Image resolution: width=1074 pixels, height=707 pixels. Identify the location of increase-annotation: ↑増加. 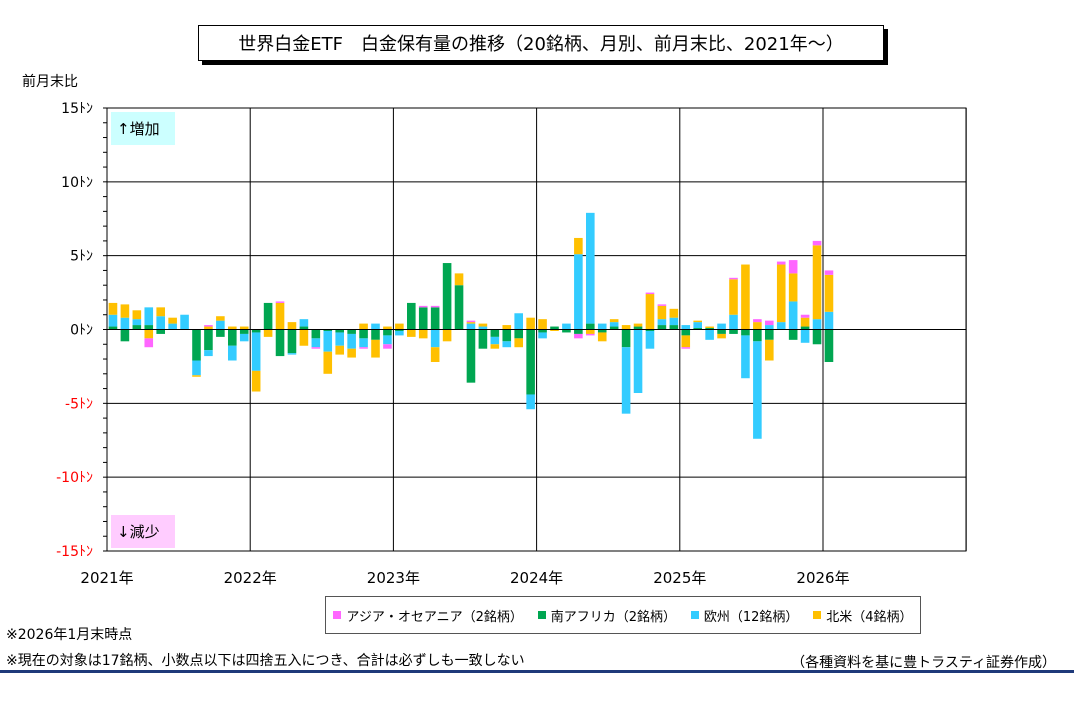
(138, 129).